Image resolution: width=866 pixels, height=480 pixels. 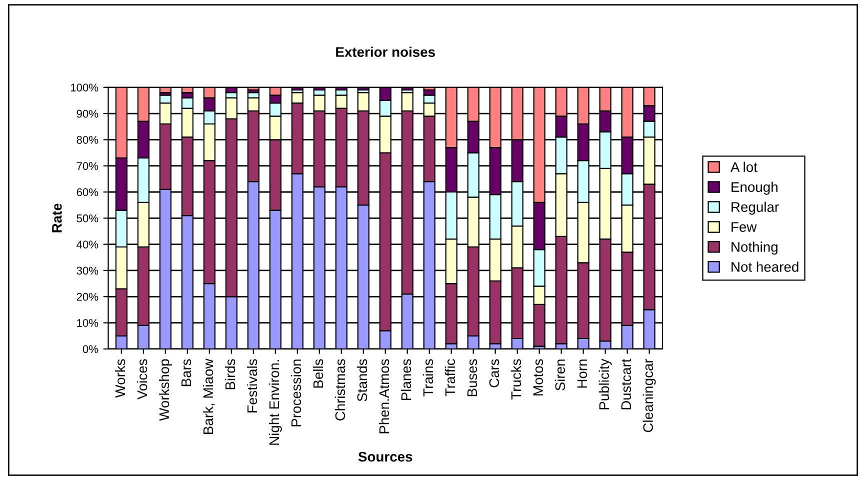 I want to click on x-tick-label: Planes, so click(x=406, y=379).